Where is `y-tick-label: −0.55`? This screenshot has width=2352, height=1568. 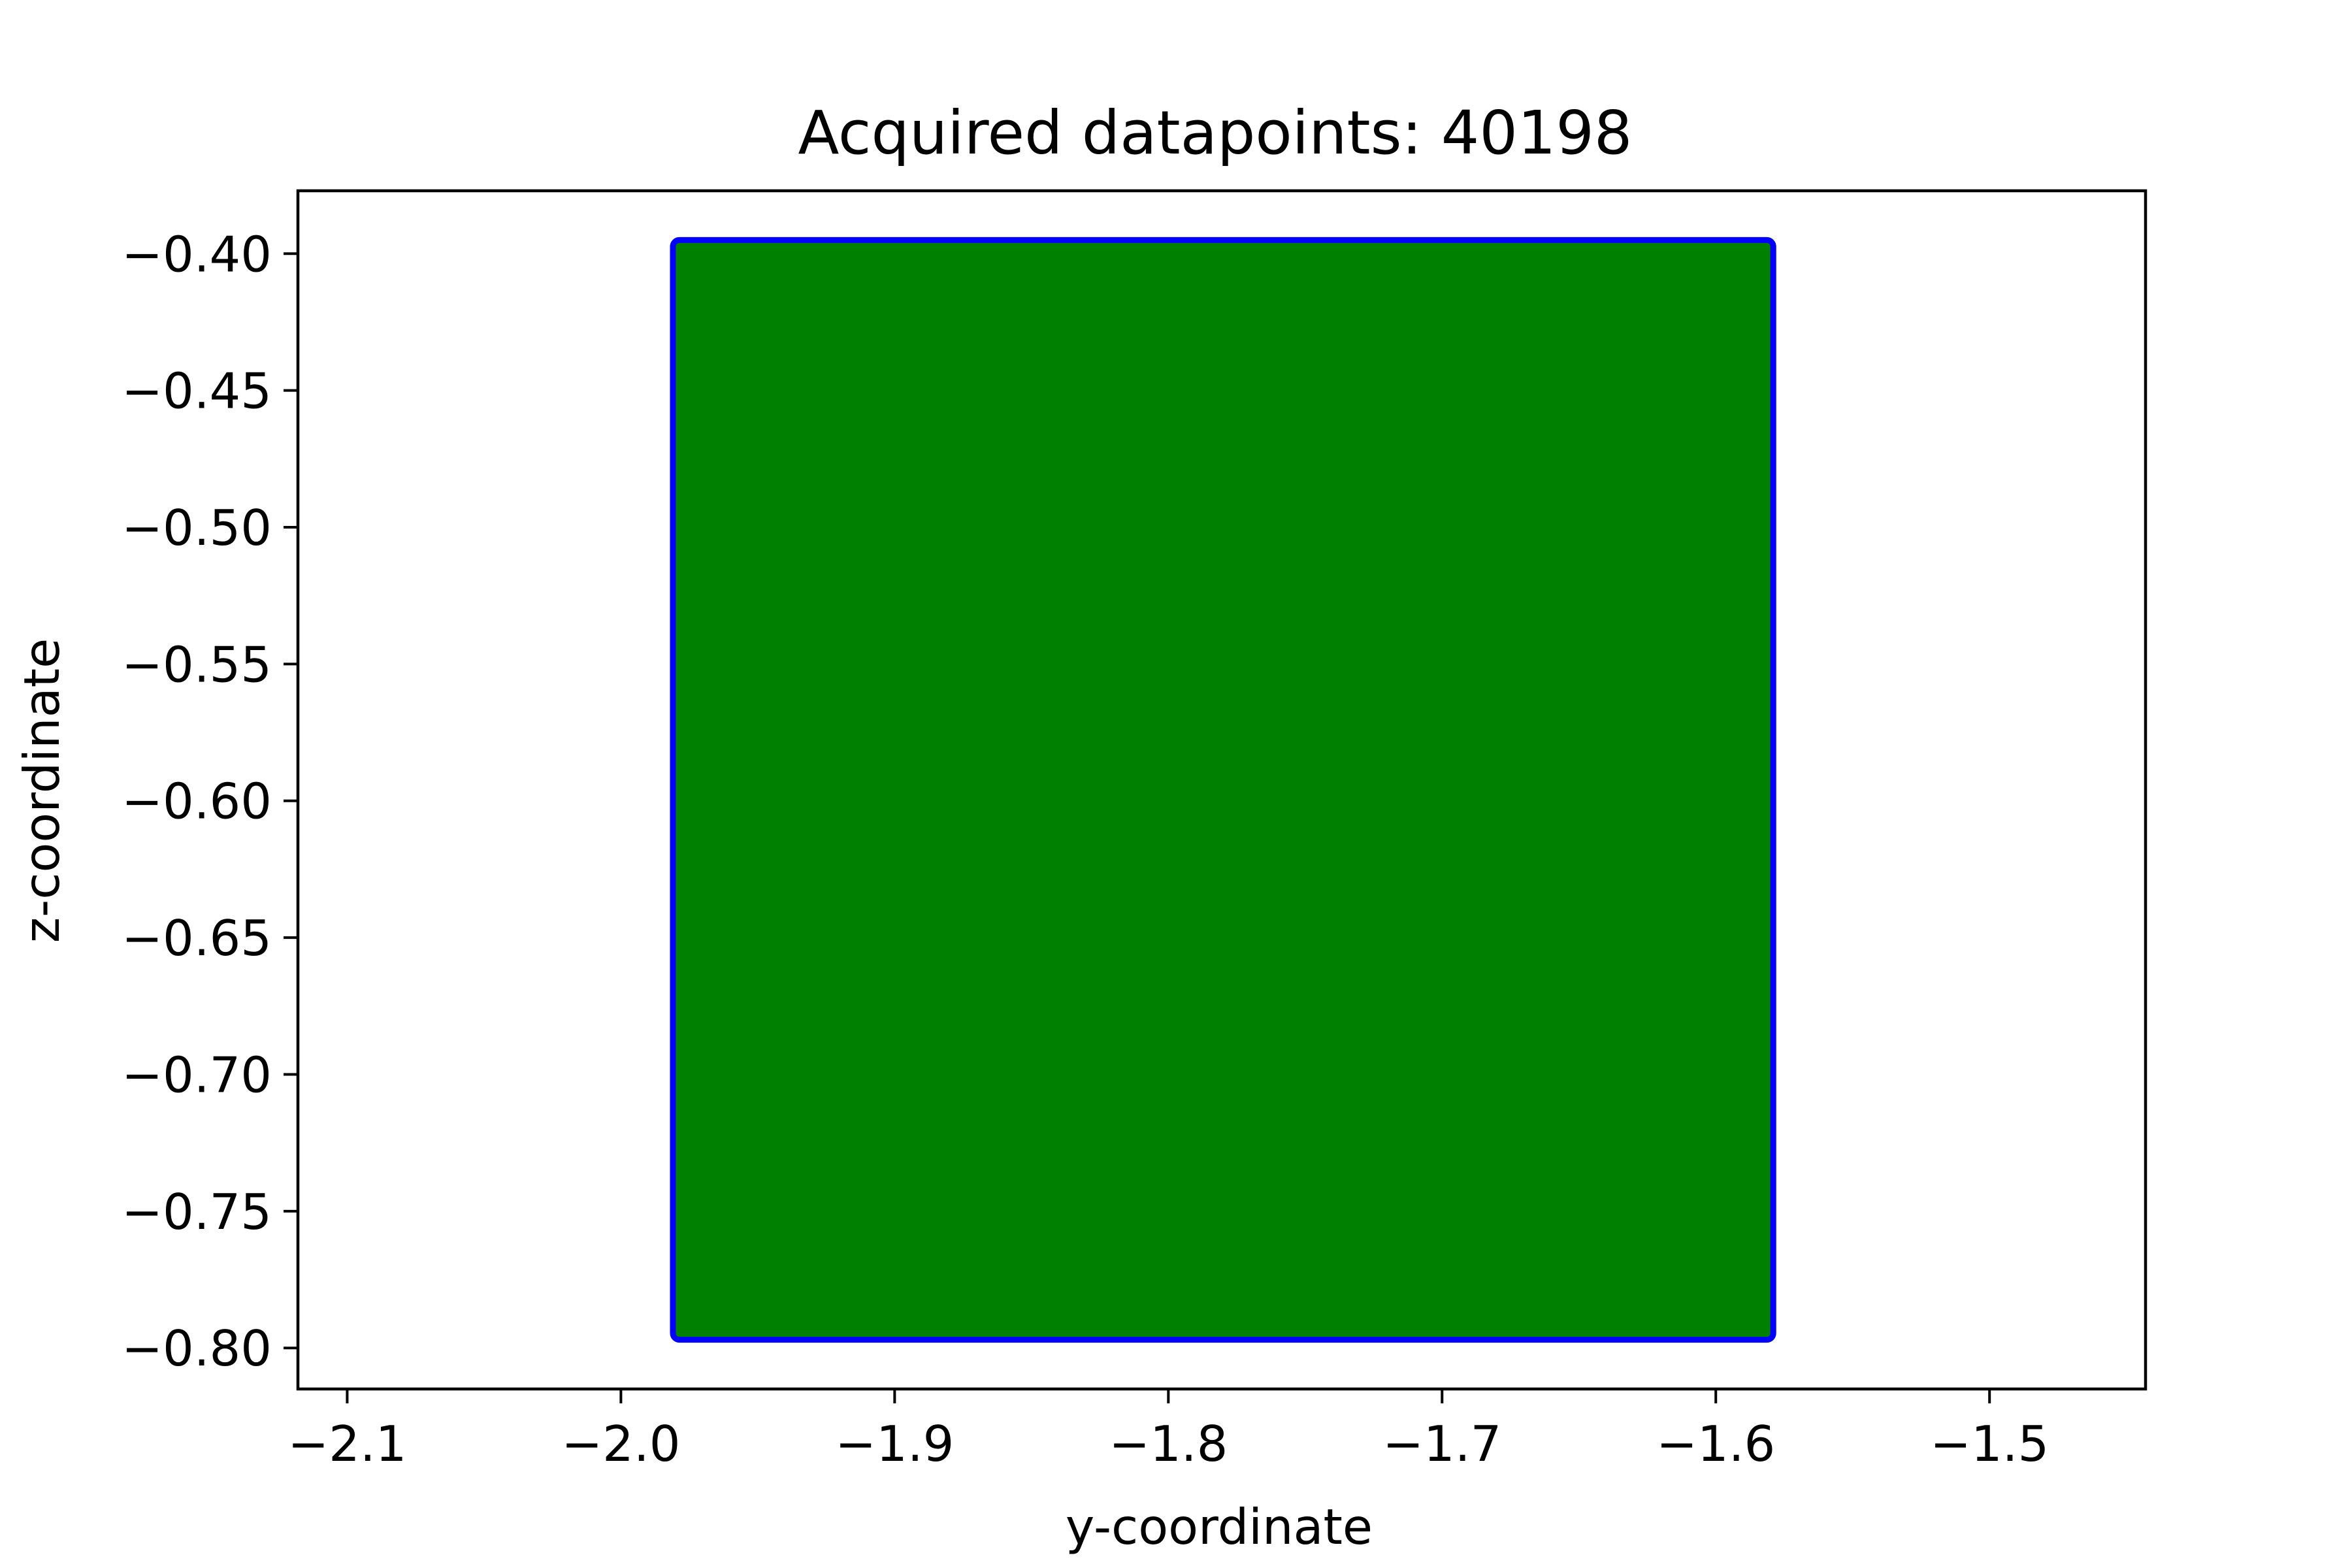
y-tick-label: −0.55 is located at coordinates (197, 664).